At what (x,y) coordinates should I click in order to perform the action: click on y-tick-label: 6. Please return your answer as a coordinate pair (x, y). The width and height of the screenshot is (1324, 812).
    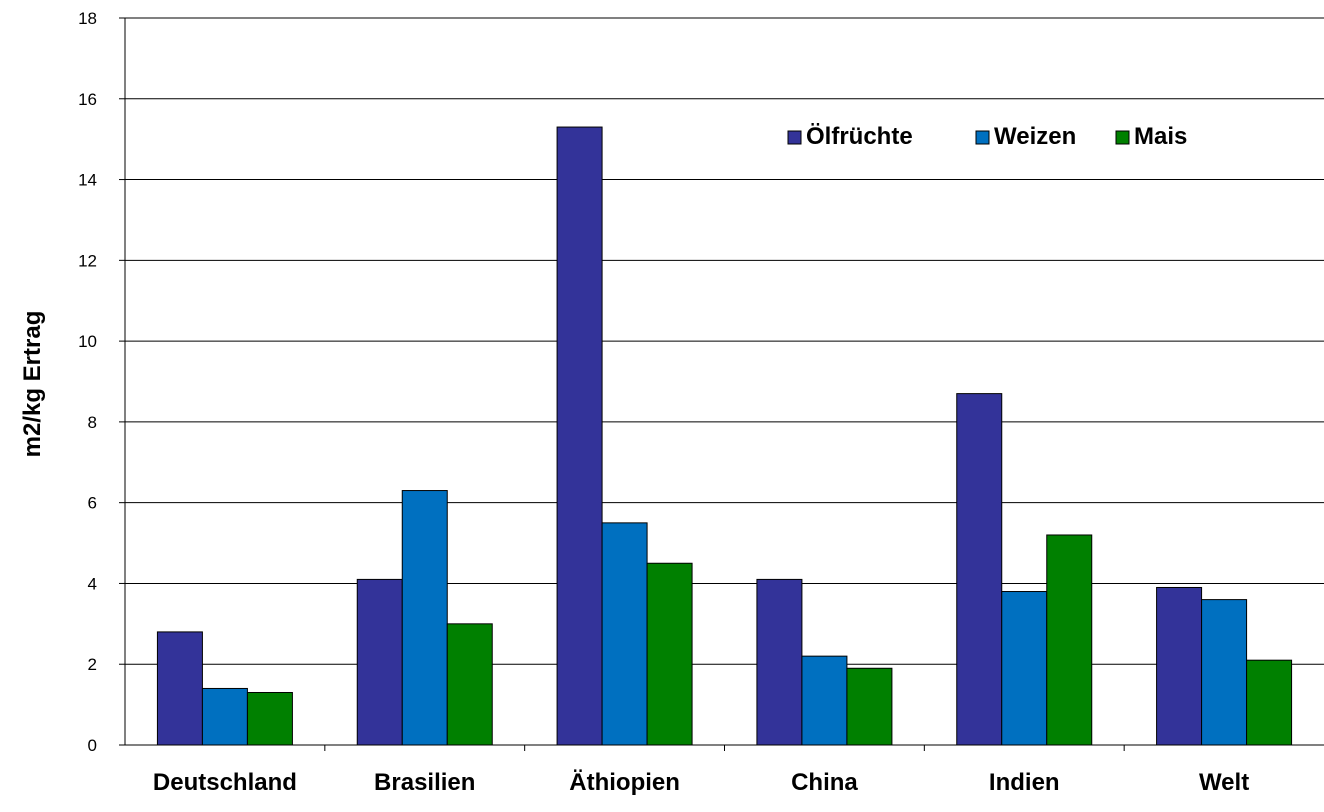
    Looking at the image, I should click on (92, 503).